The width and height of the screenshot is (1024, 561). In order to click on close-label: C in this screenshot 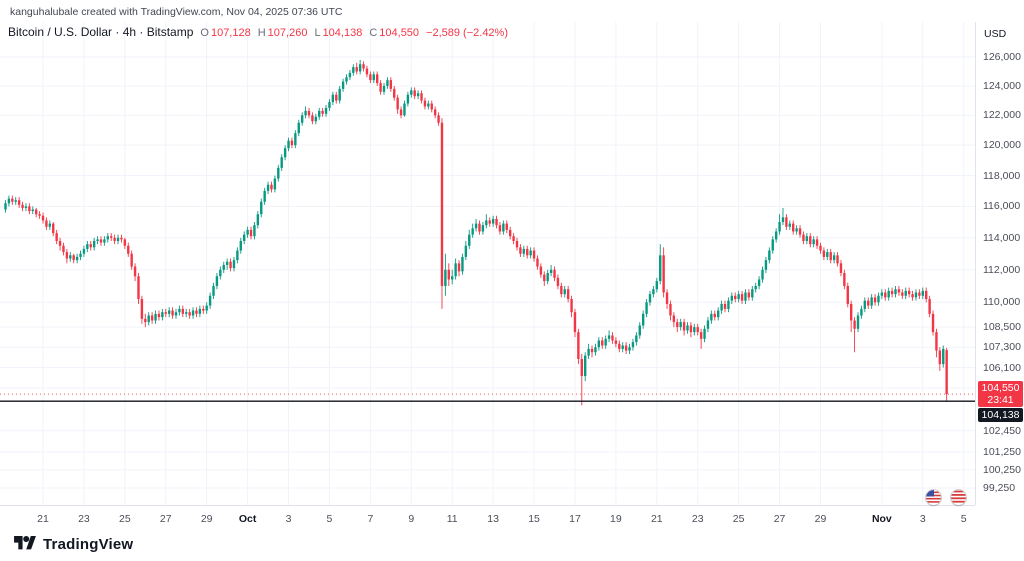, I will do `click(373, 33)`.